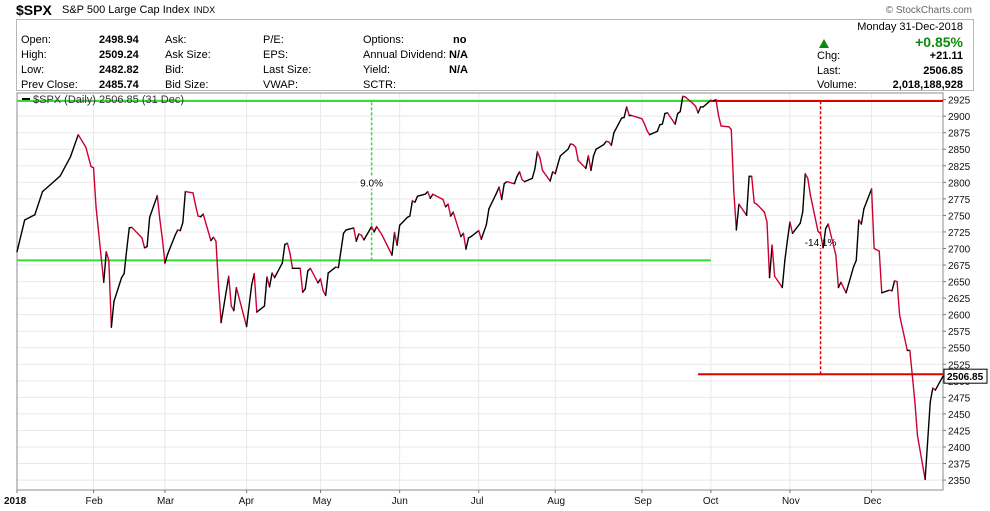  I want to click on y-tick-label: 2850, so click(959, 150).